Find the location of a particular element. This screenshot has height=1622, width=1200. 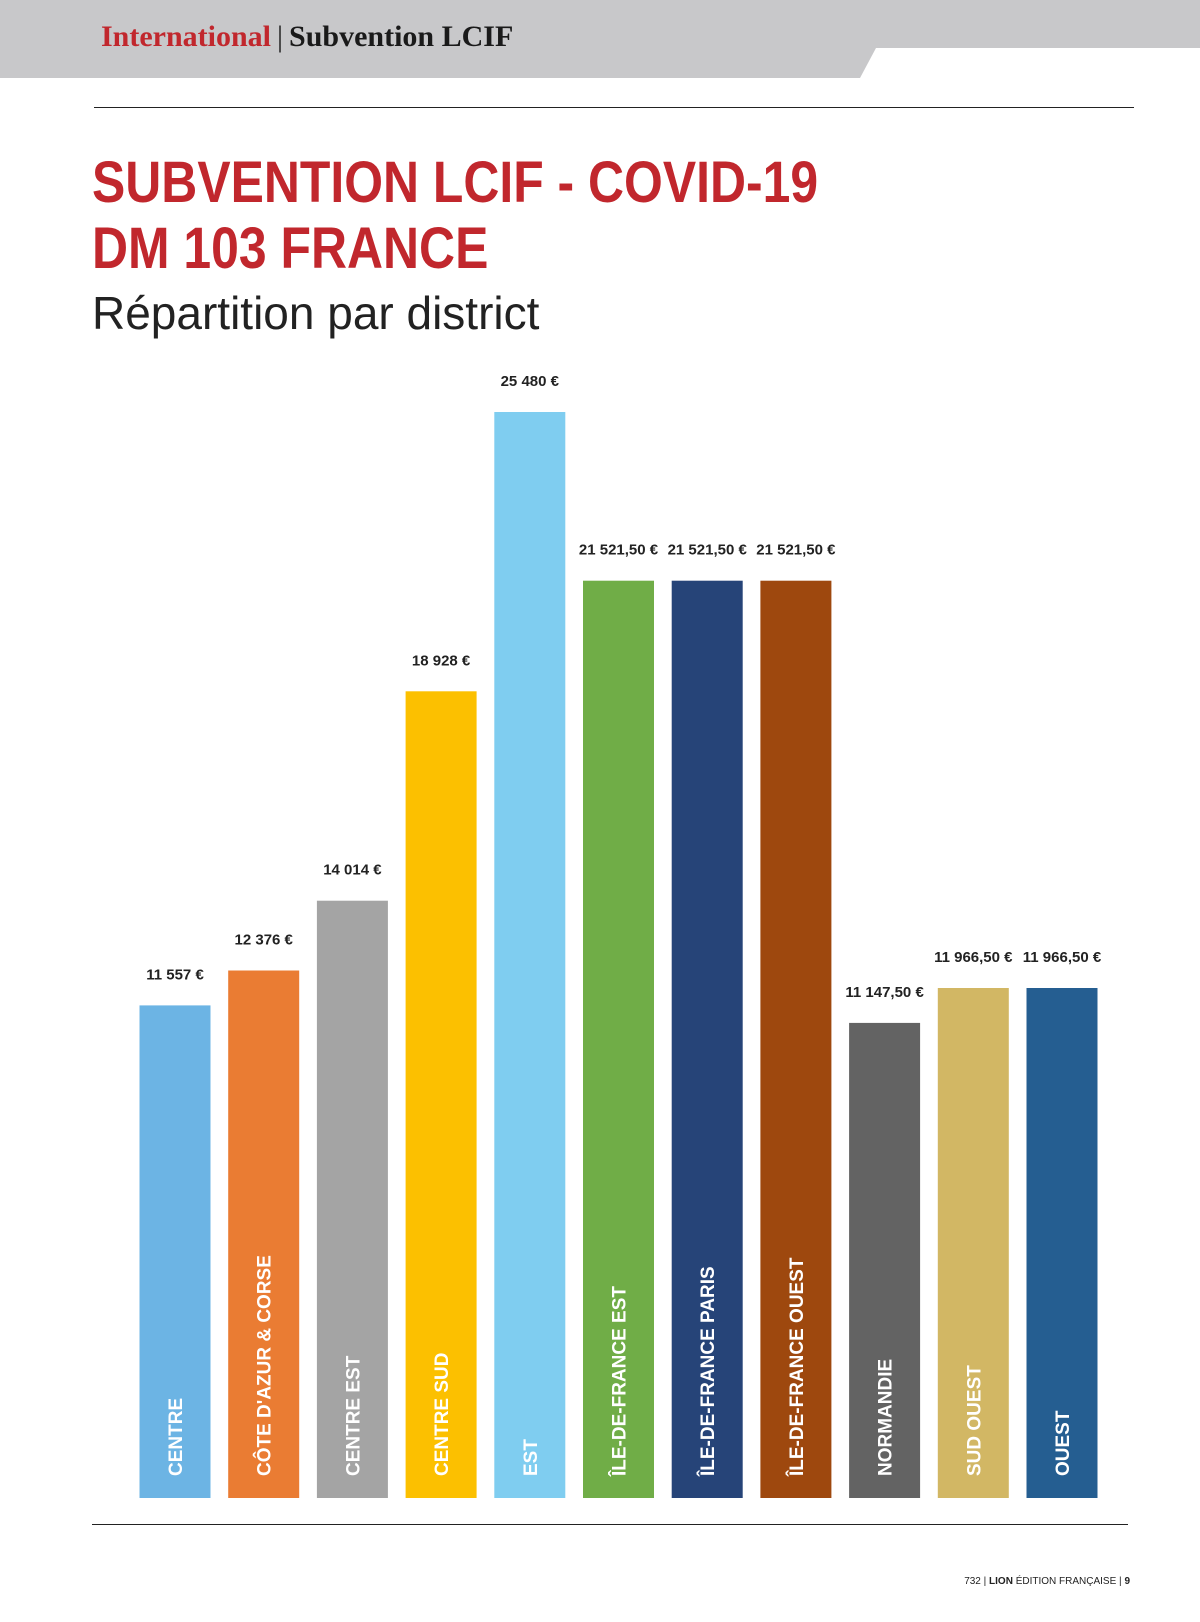

value-label-7: 21 521,50 € is located at coordinates (796, 550).